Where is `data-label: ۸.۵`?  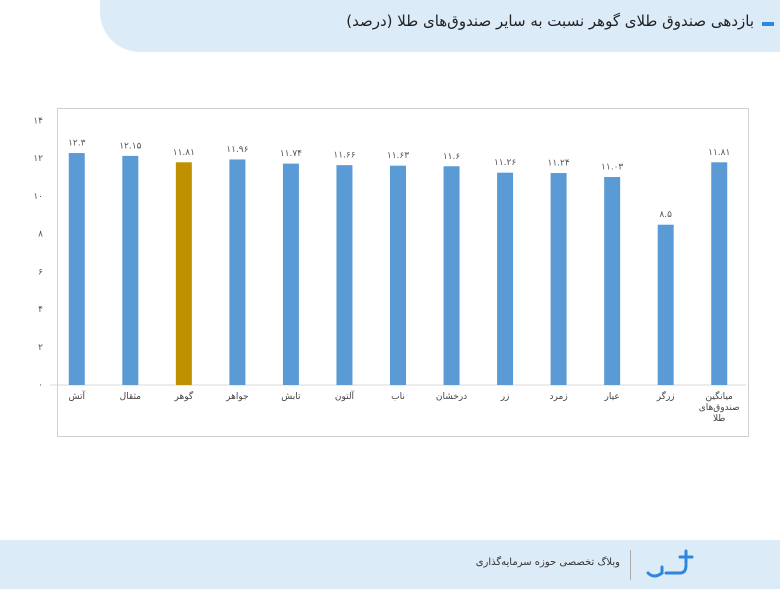 data-label: ۸.۵ is located at coordinates (665, 215).